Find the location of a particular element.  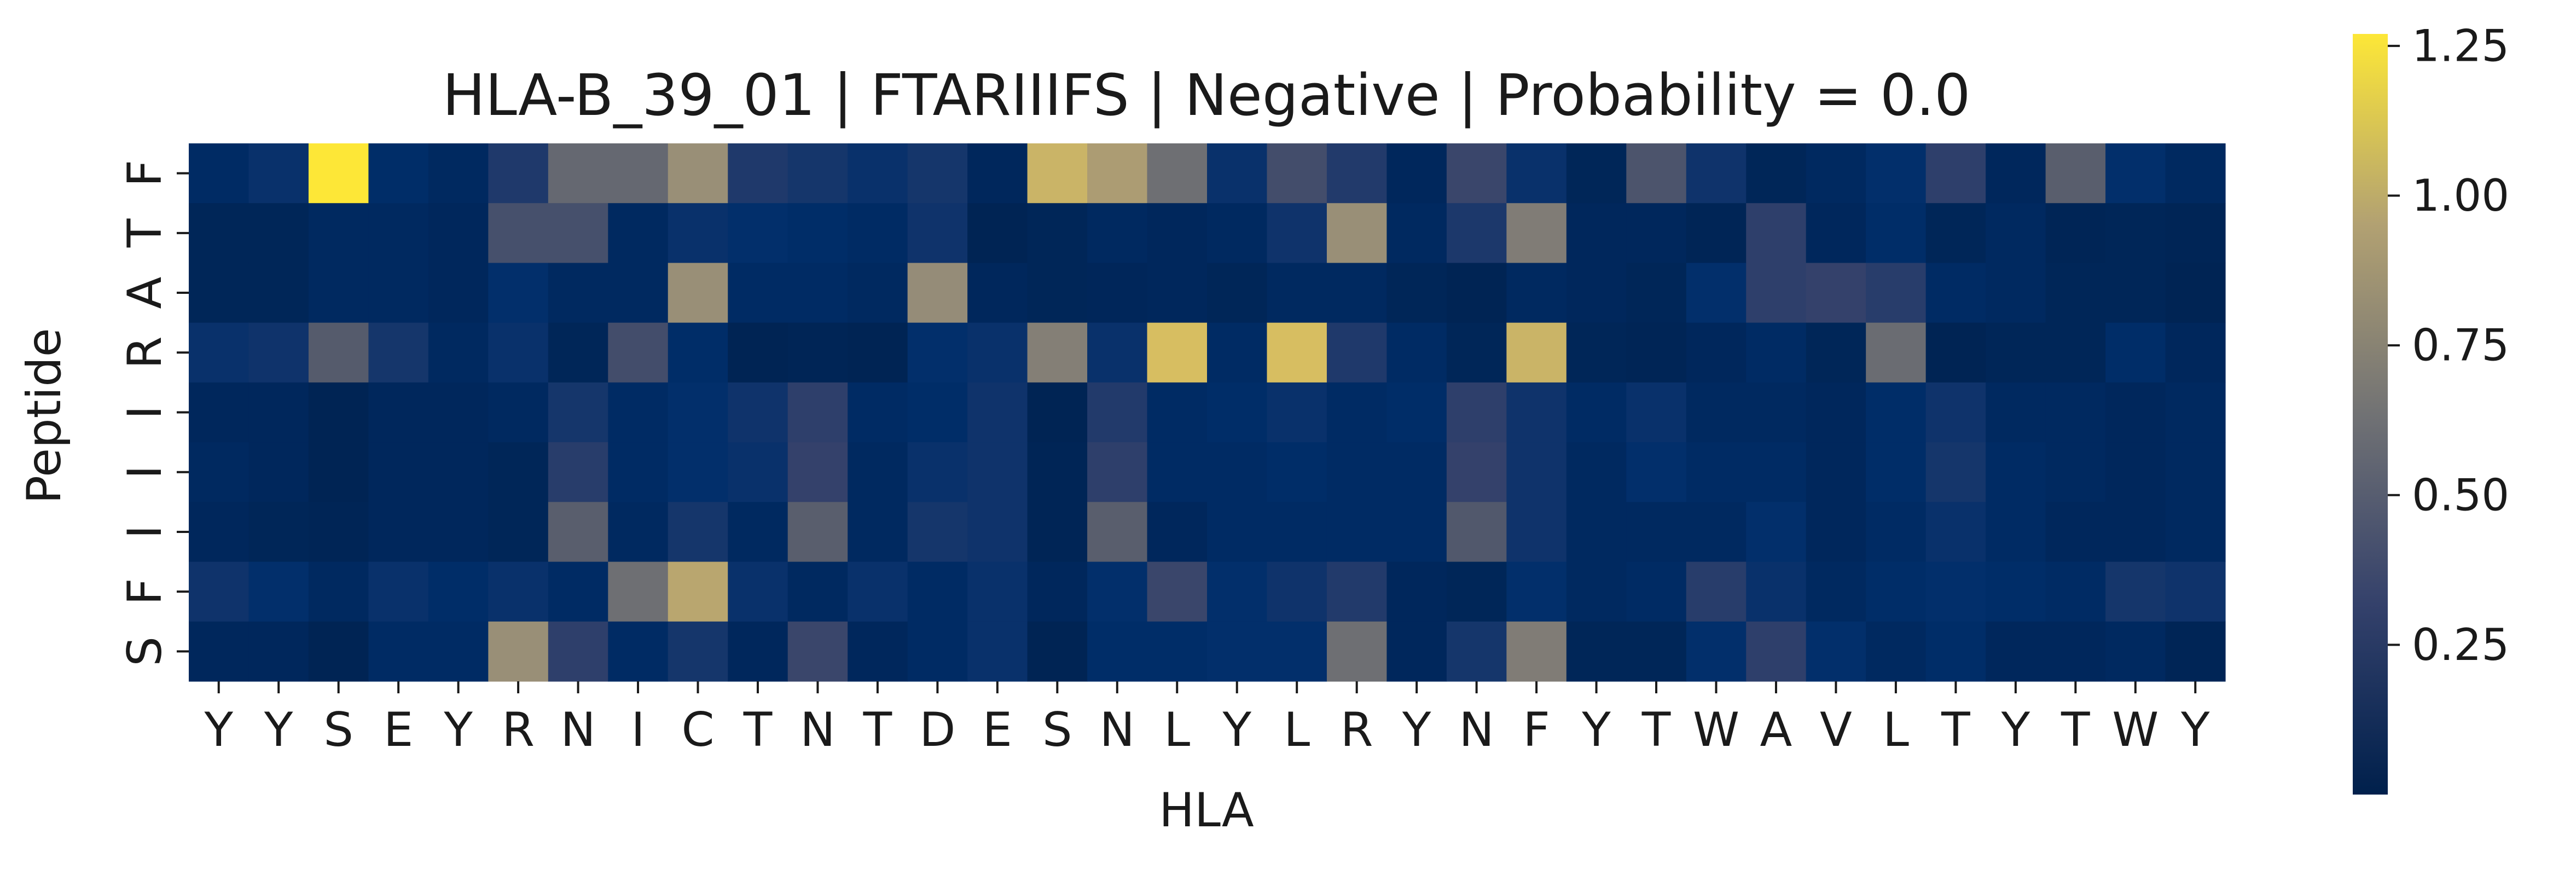

y-tick-label: F is located at coordinates (145, 173).